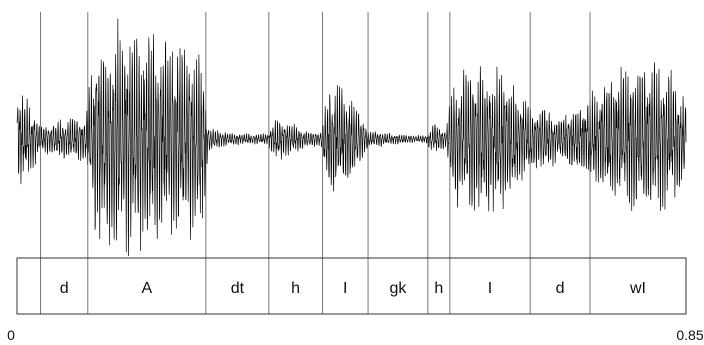 This screenshot has height=345, width=704. What do you see at coordinates (147, 288) in the screenshot?
I see `segment-label: A` at bounding box center [147, 288].